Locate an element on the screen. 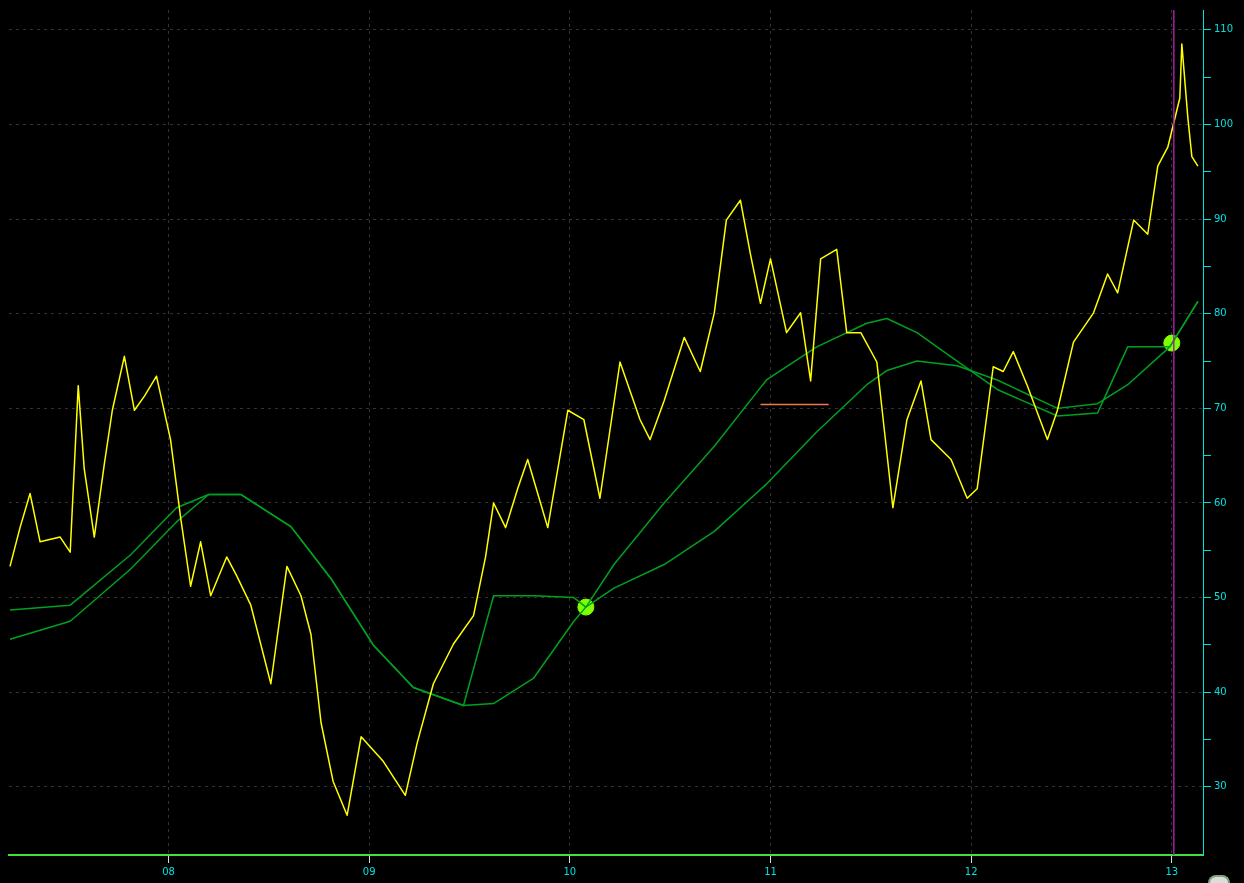 Image resolution: width=1244 pixels, height=883 pixels. x-tick-label: 08 is located at coordinates (168, 871).